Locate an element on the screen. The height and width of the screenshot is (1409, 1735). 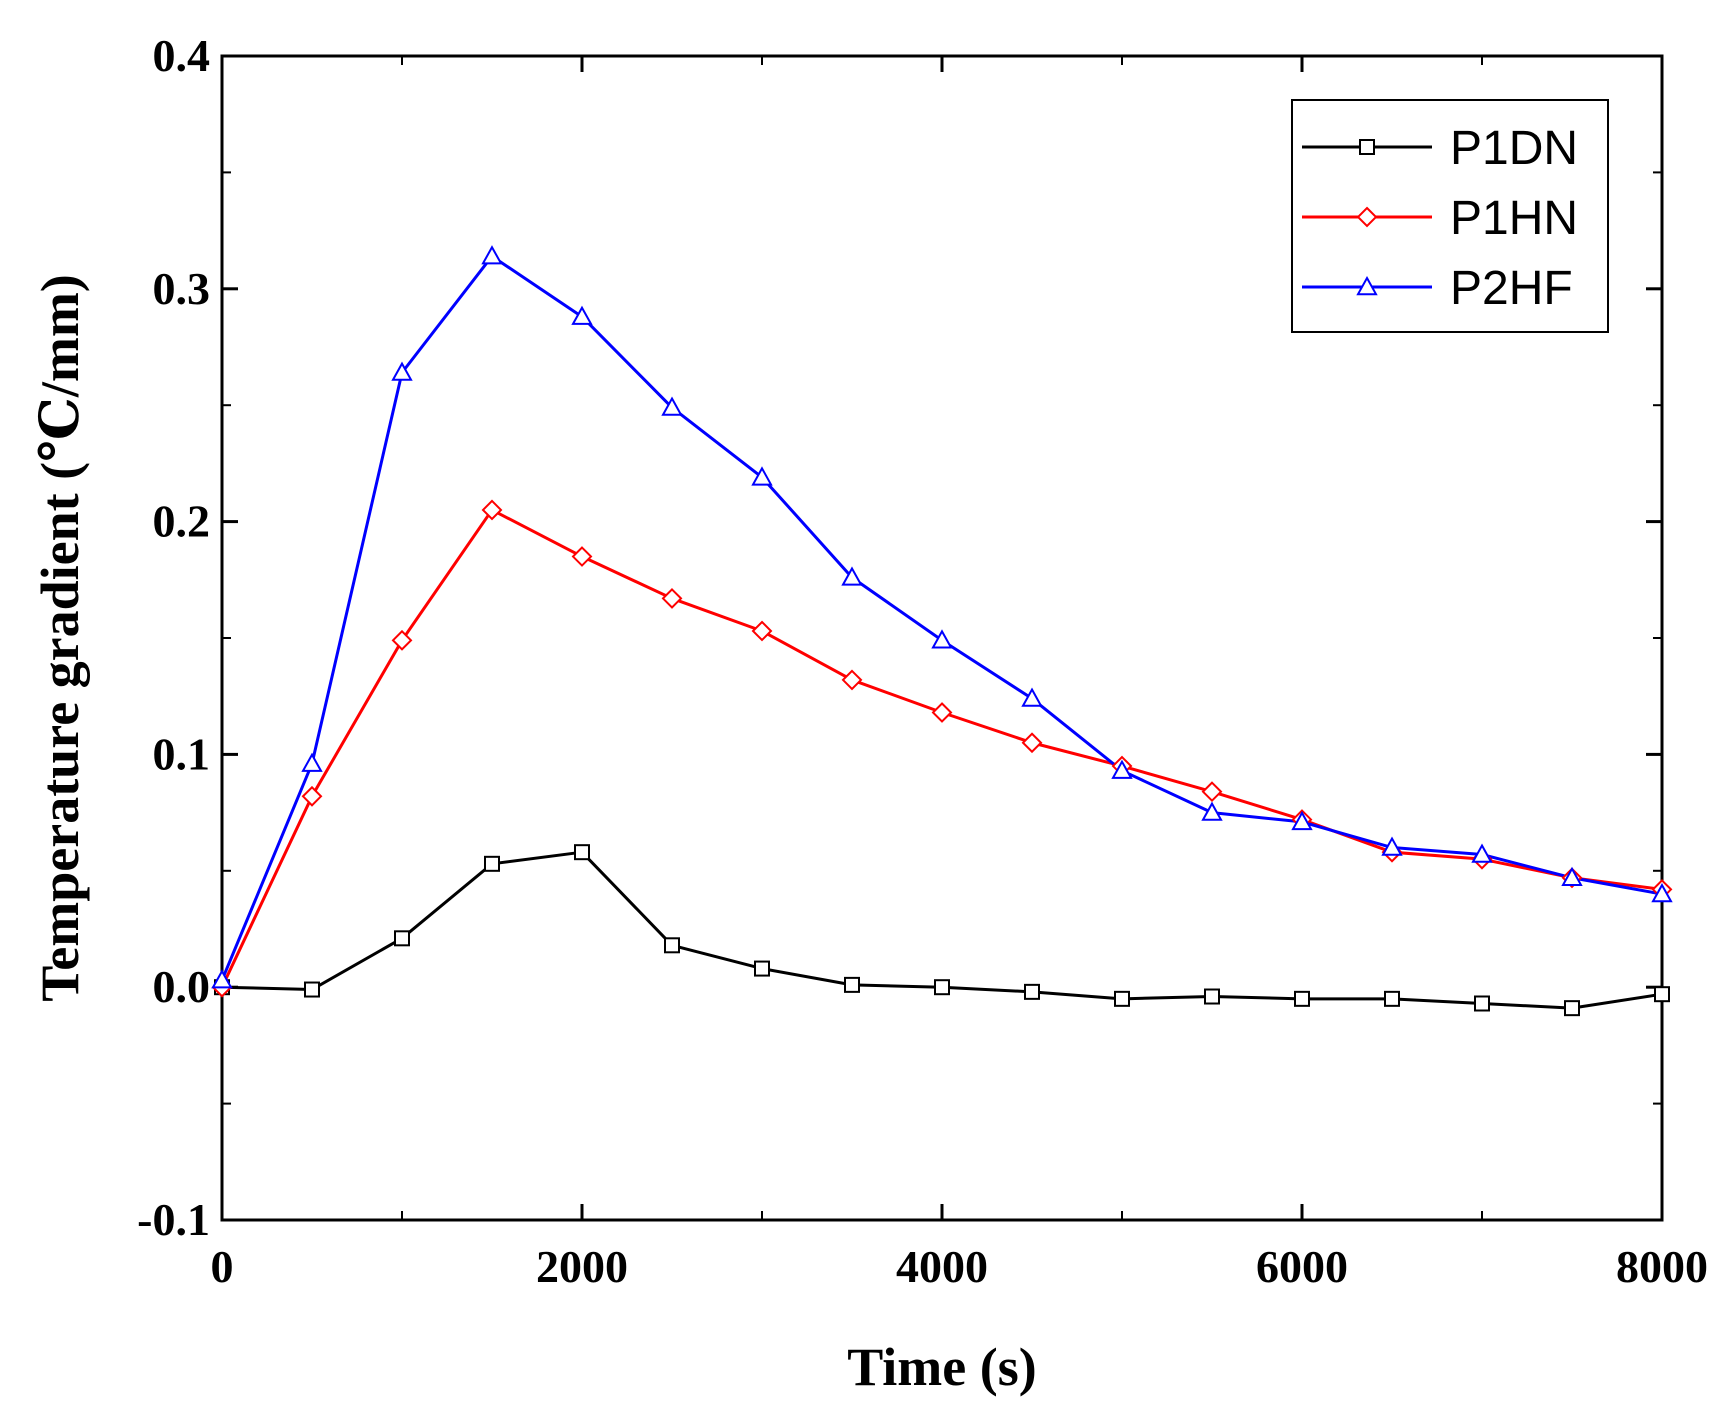
y-axis-title: Temperature gradient (℃/mm) is located at coordinates (60, 638).